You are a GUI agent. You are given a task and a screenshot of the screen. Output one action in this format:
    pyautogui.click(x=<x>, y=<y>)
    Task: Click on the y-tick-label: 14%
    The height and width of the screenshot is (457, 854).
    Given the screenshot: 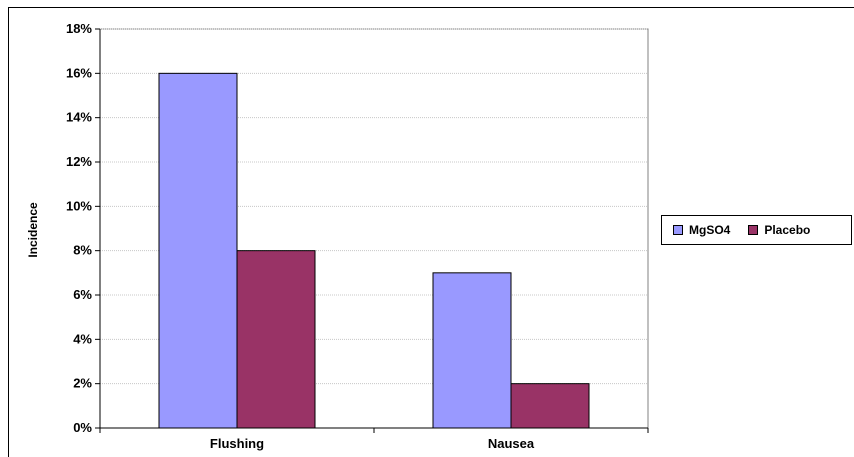 What is the action you would take?
    pyautogui.click(x=79, y=117)
    